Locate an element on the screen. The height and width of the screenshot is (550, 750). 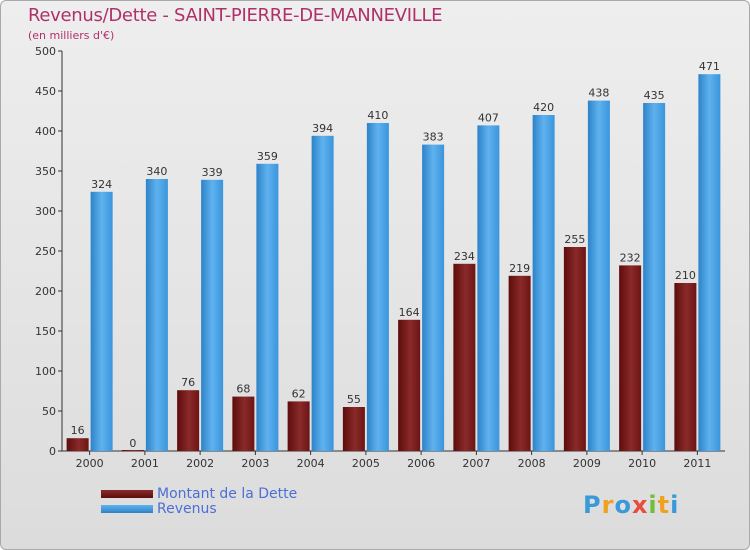
data-label-dette: 55 is located at coordinates (354, 399).